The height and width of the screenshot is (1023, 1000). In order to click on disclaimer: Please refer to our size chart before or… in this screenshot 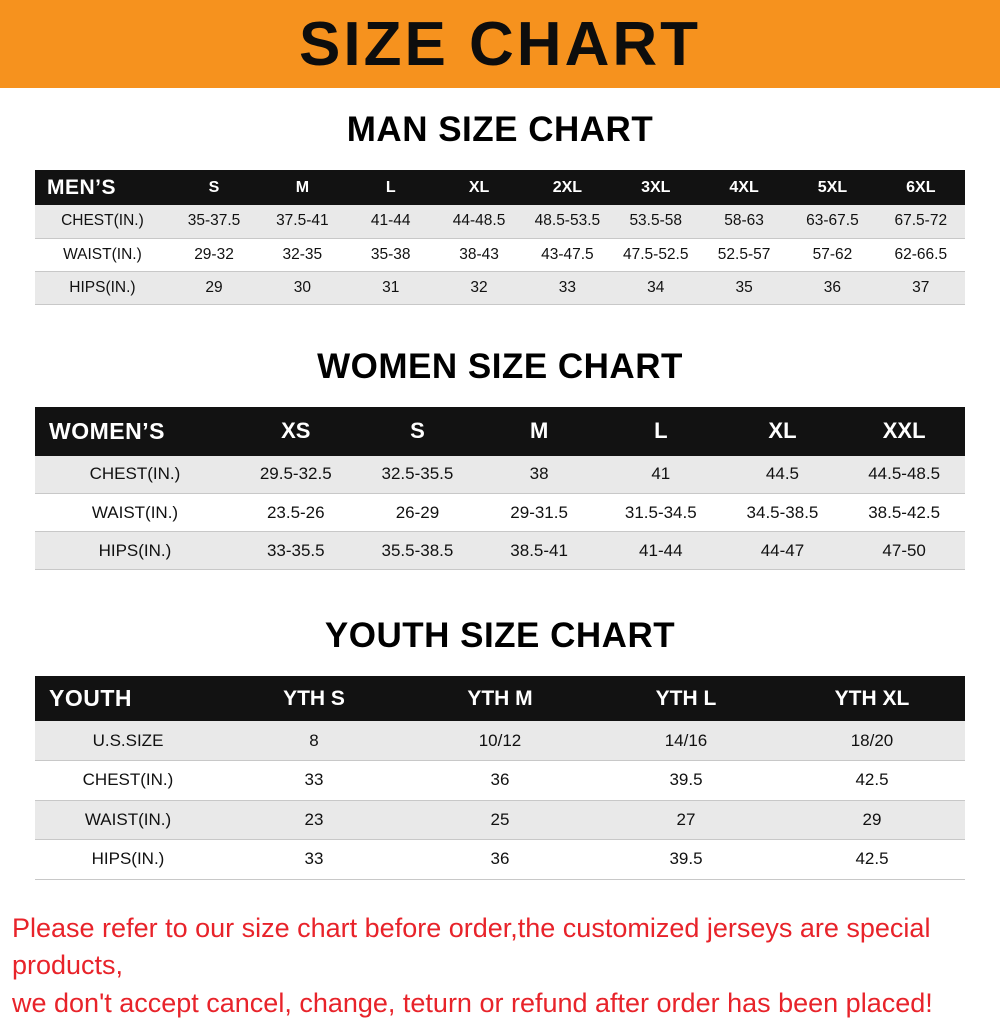, I will do `click(500, 966)`.